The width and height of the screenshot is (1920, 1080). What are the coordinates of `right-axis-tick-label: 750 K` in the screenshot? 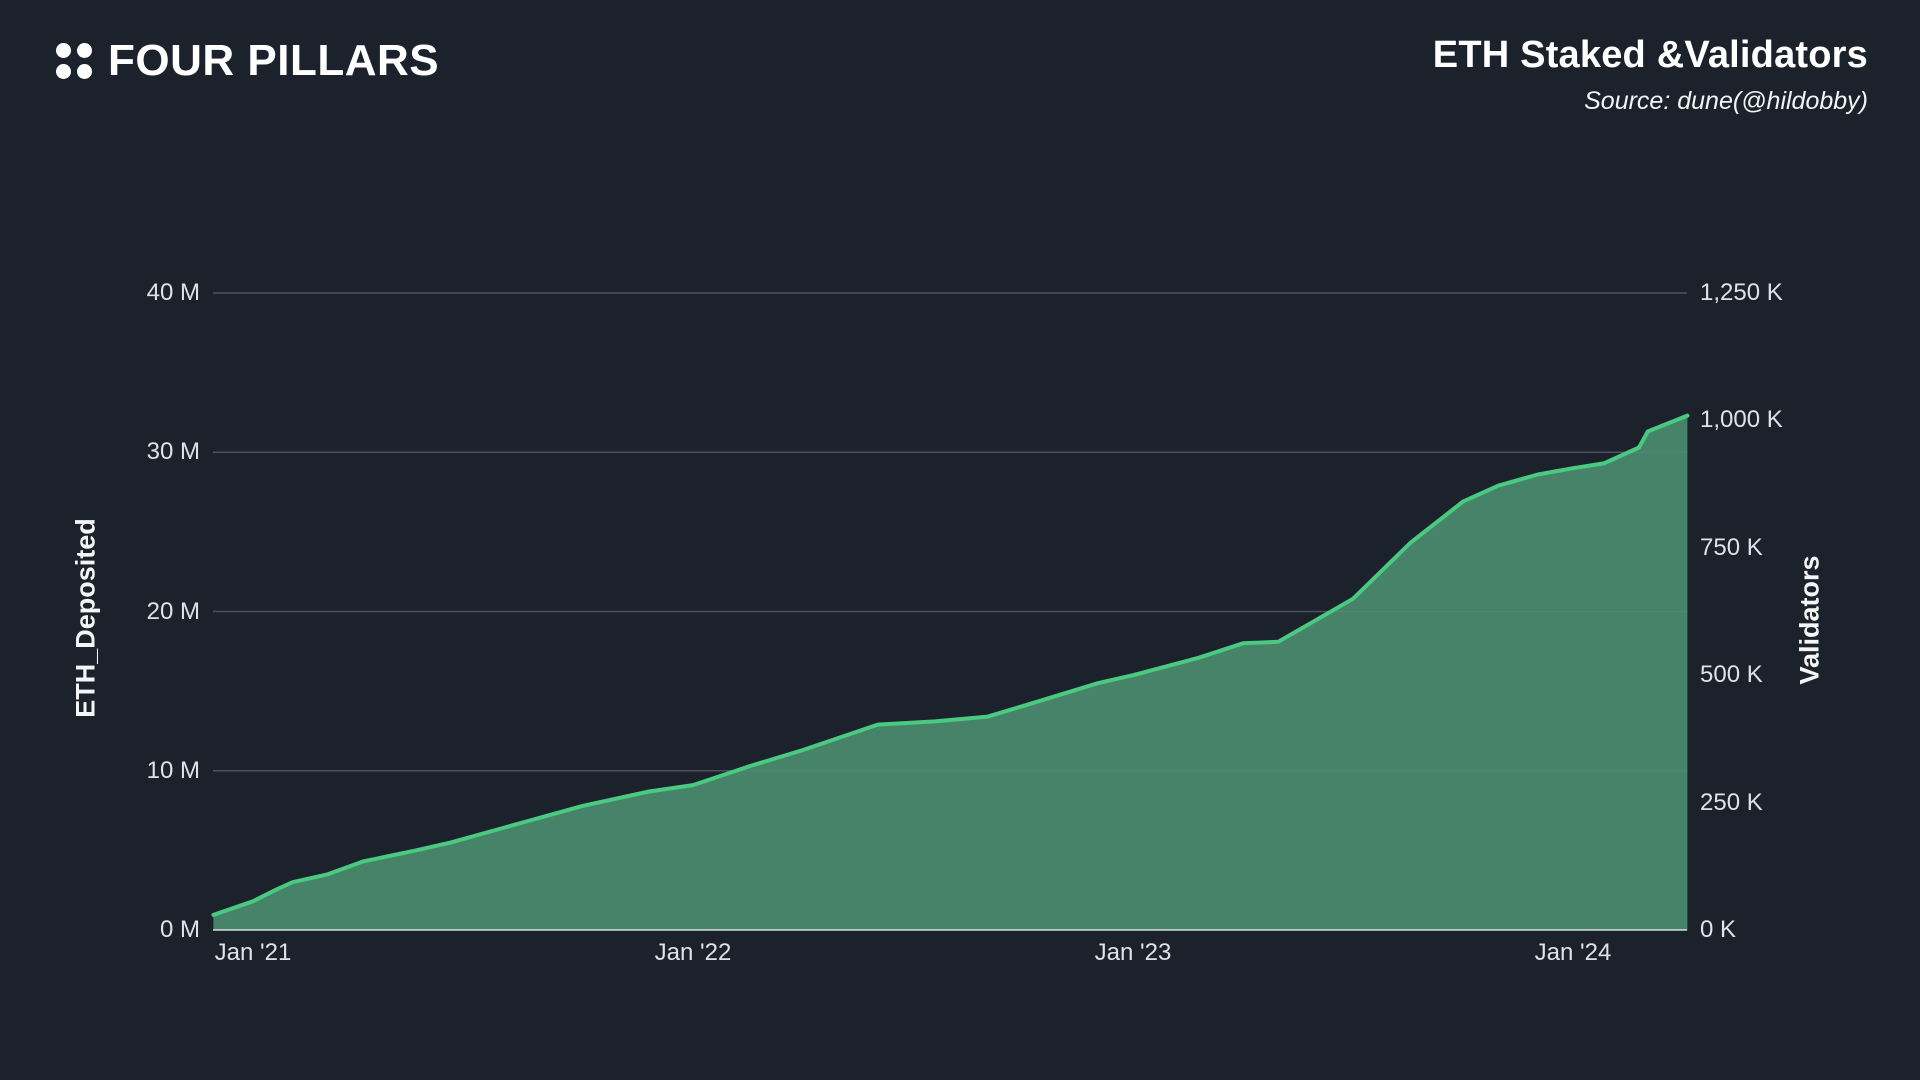 It's located at (1731, 547).